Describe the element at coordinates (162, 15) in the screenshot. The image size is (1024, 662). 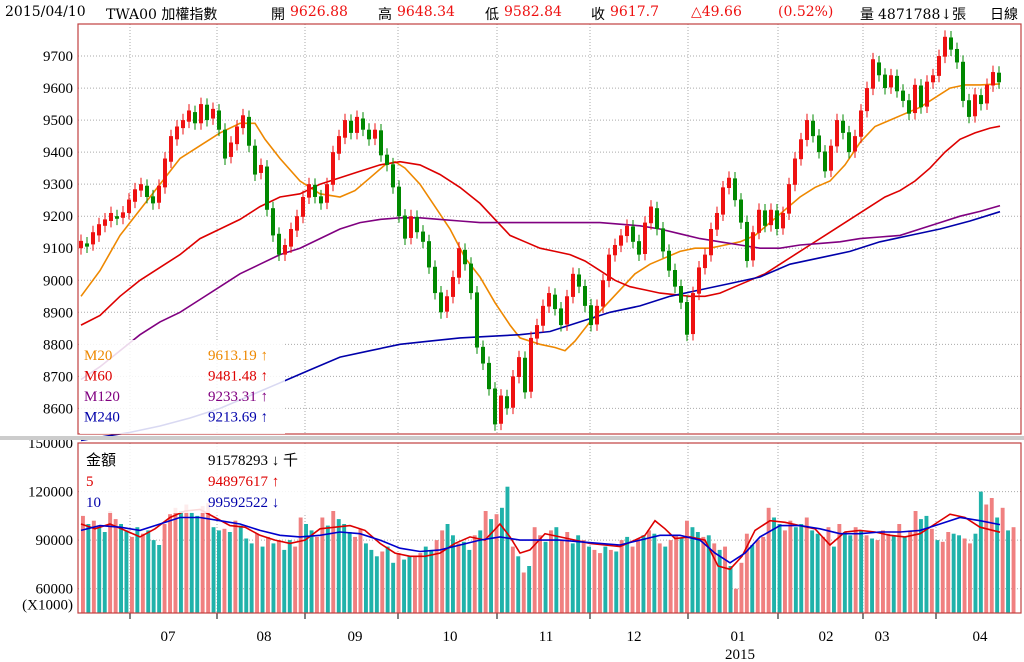
I see `quote-symbol: TWA00 加權指數` at that location.